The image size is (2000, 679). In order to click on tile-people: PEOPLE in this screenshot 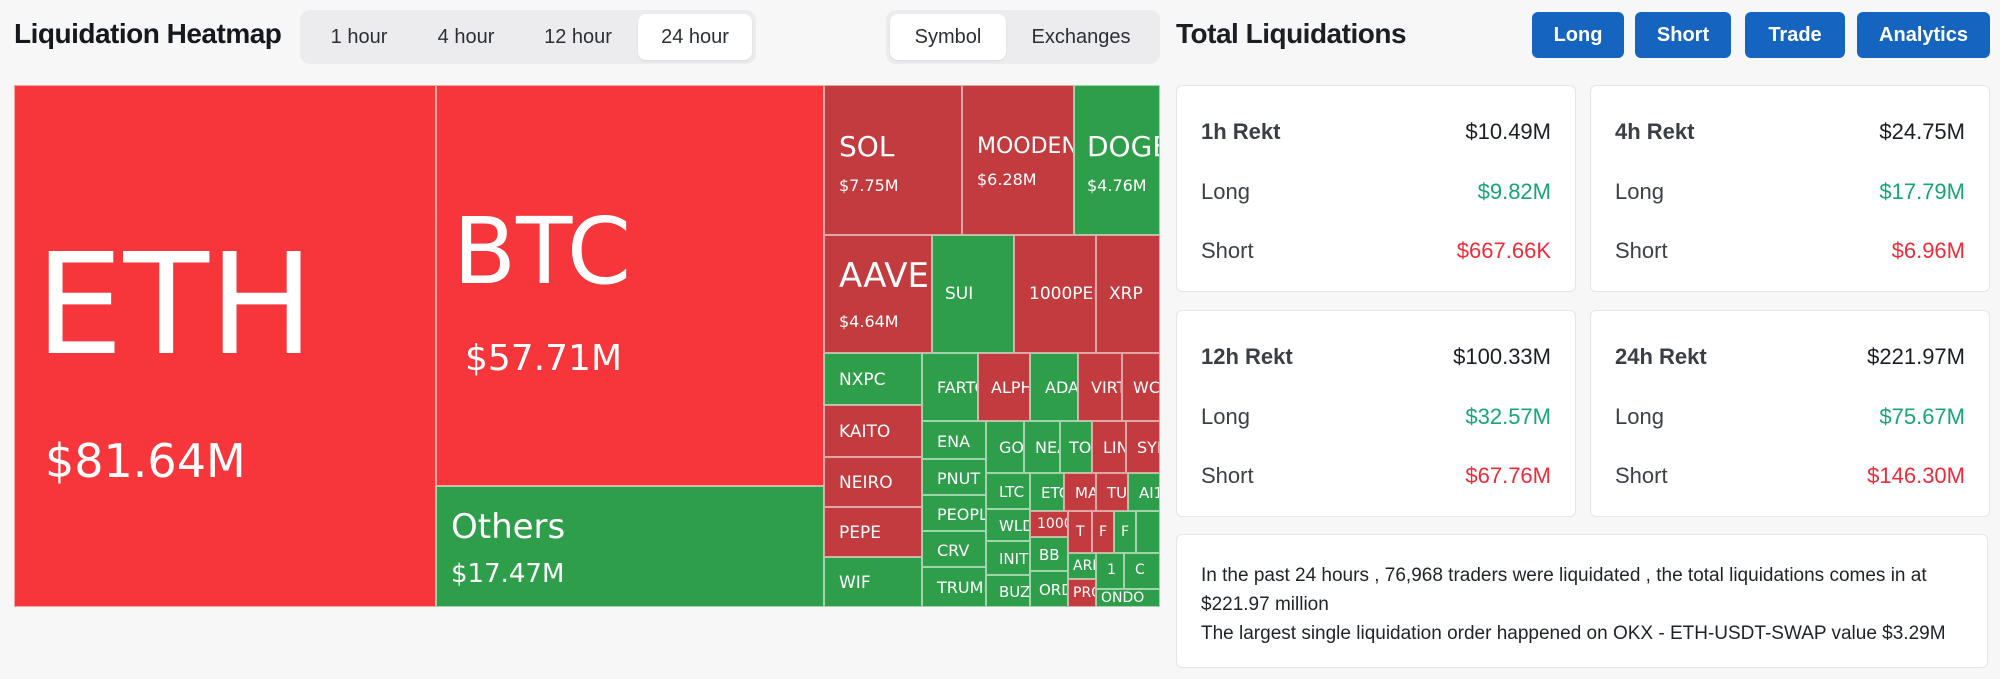, I will do `click(954, 513)`.